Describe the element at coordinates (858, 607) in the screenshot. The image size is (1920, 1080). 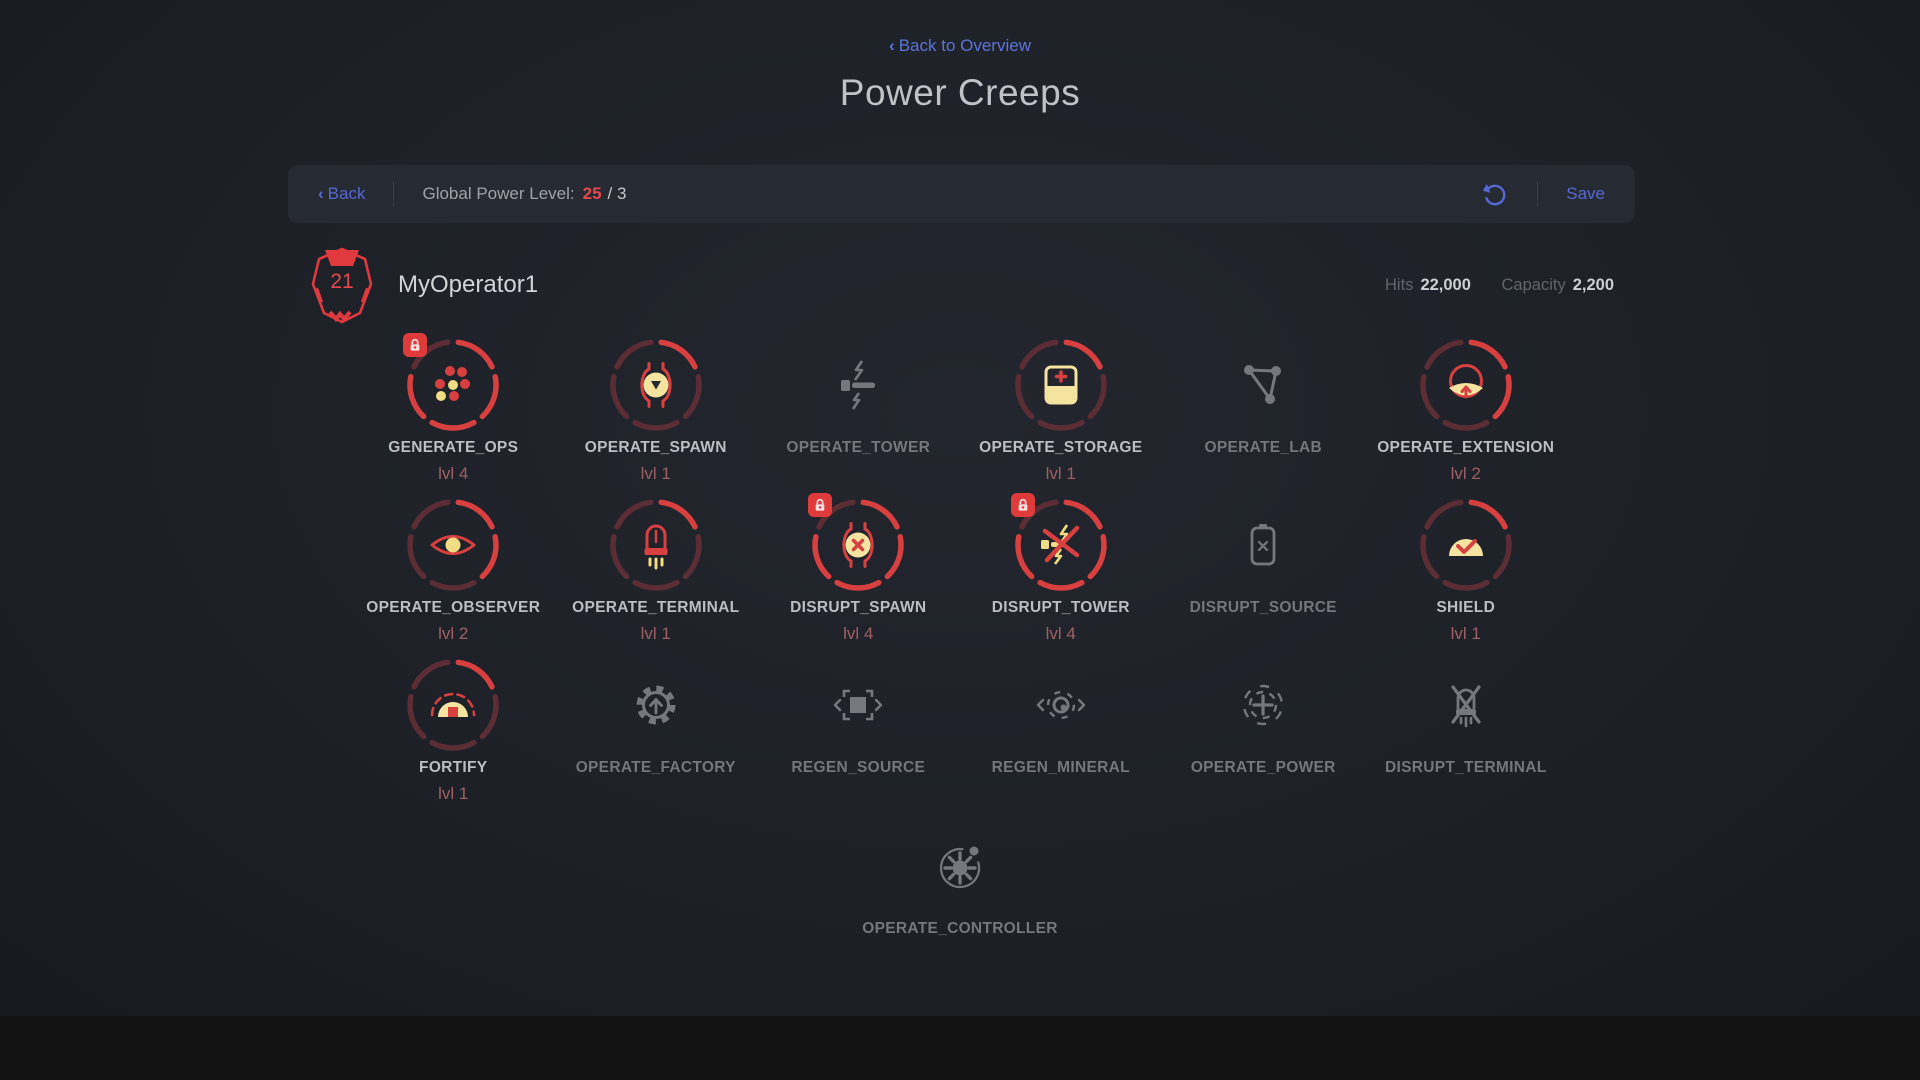
I see `power-label: DISRUPT_SPAWN` at that location.